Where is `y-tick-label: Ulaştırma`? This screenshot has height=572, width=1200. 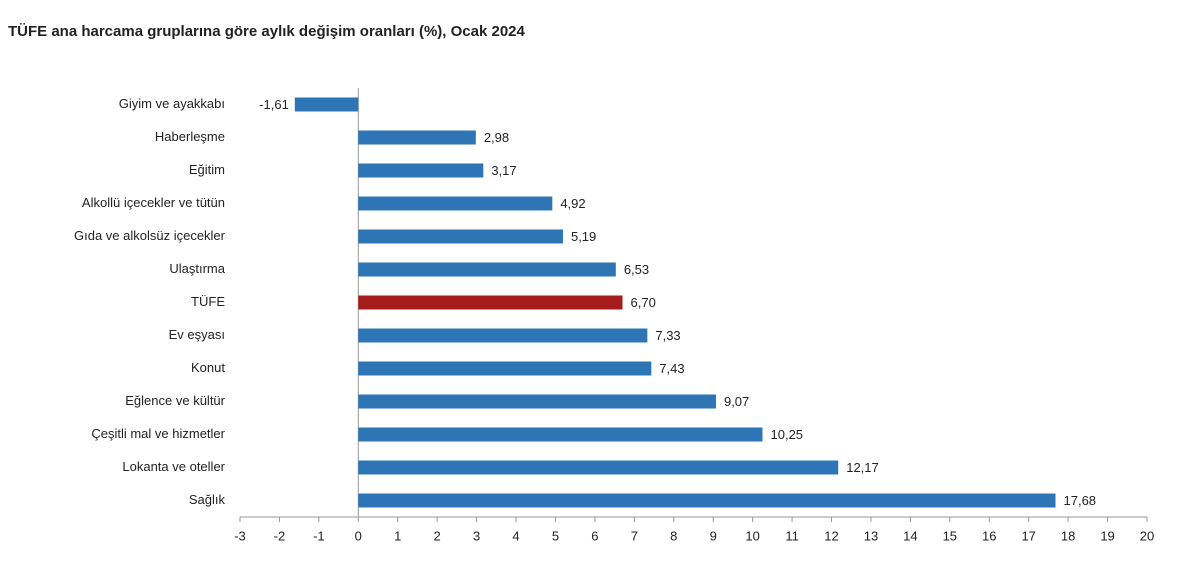 y-tick-label: Ulaştırma is located at coordinates (197, 268).